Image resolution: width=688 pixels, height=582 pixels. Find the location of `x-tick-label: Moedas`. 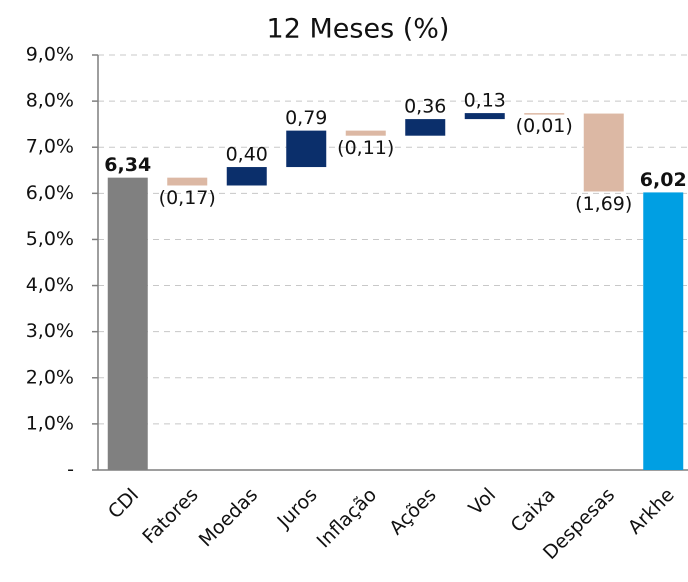

x-tick-label: Moedas is located at coordinates (228, 517).